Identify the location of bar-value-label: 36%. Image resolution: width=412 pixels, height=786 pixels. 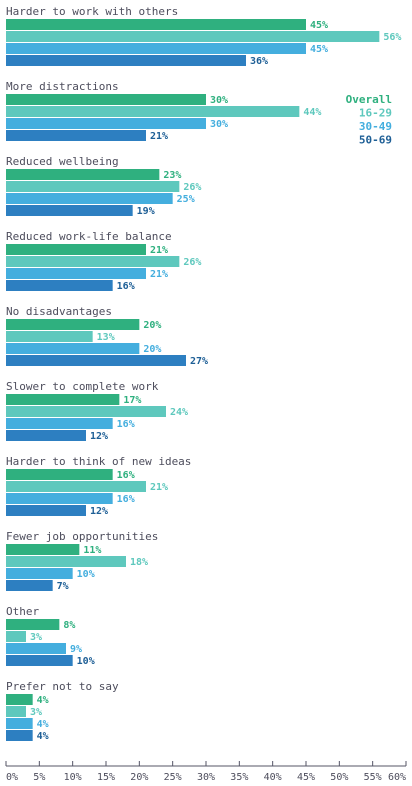
(259, 61).